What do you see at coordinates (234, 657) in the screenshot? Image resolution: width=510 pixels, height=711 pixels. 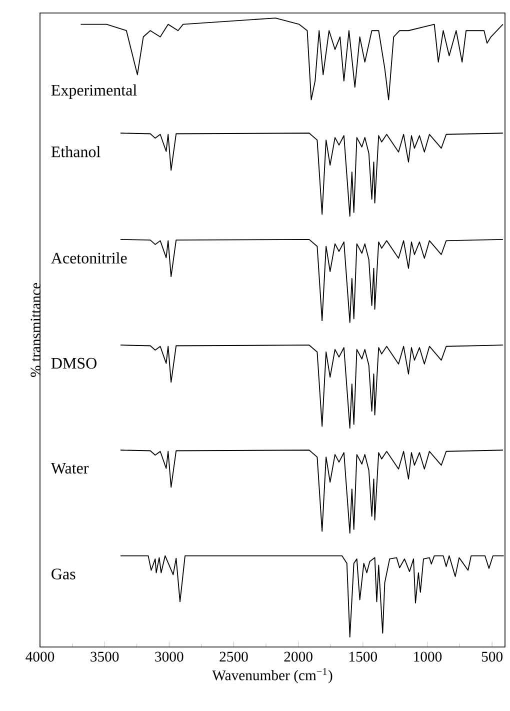 I see `x-tick-label: 2500` at bounding box center [234, 657].